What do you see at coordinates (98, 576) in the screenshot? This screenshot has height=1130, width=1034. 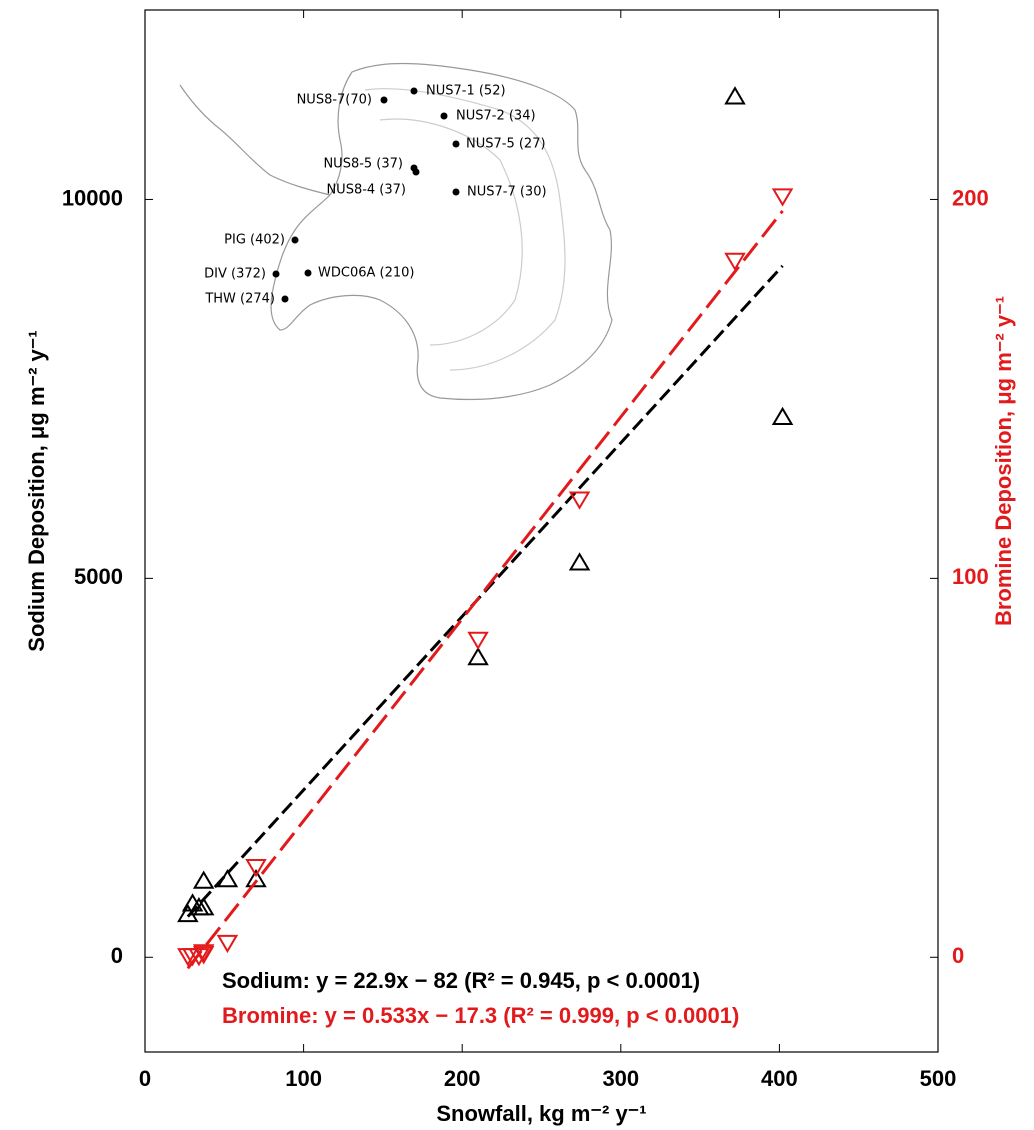 I see `y-tick-label: 5000` at bounding box center [98, 576].